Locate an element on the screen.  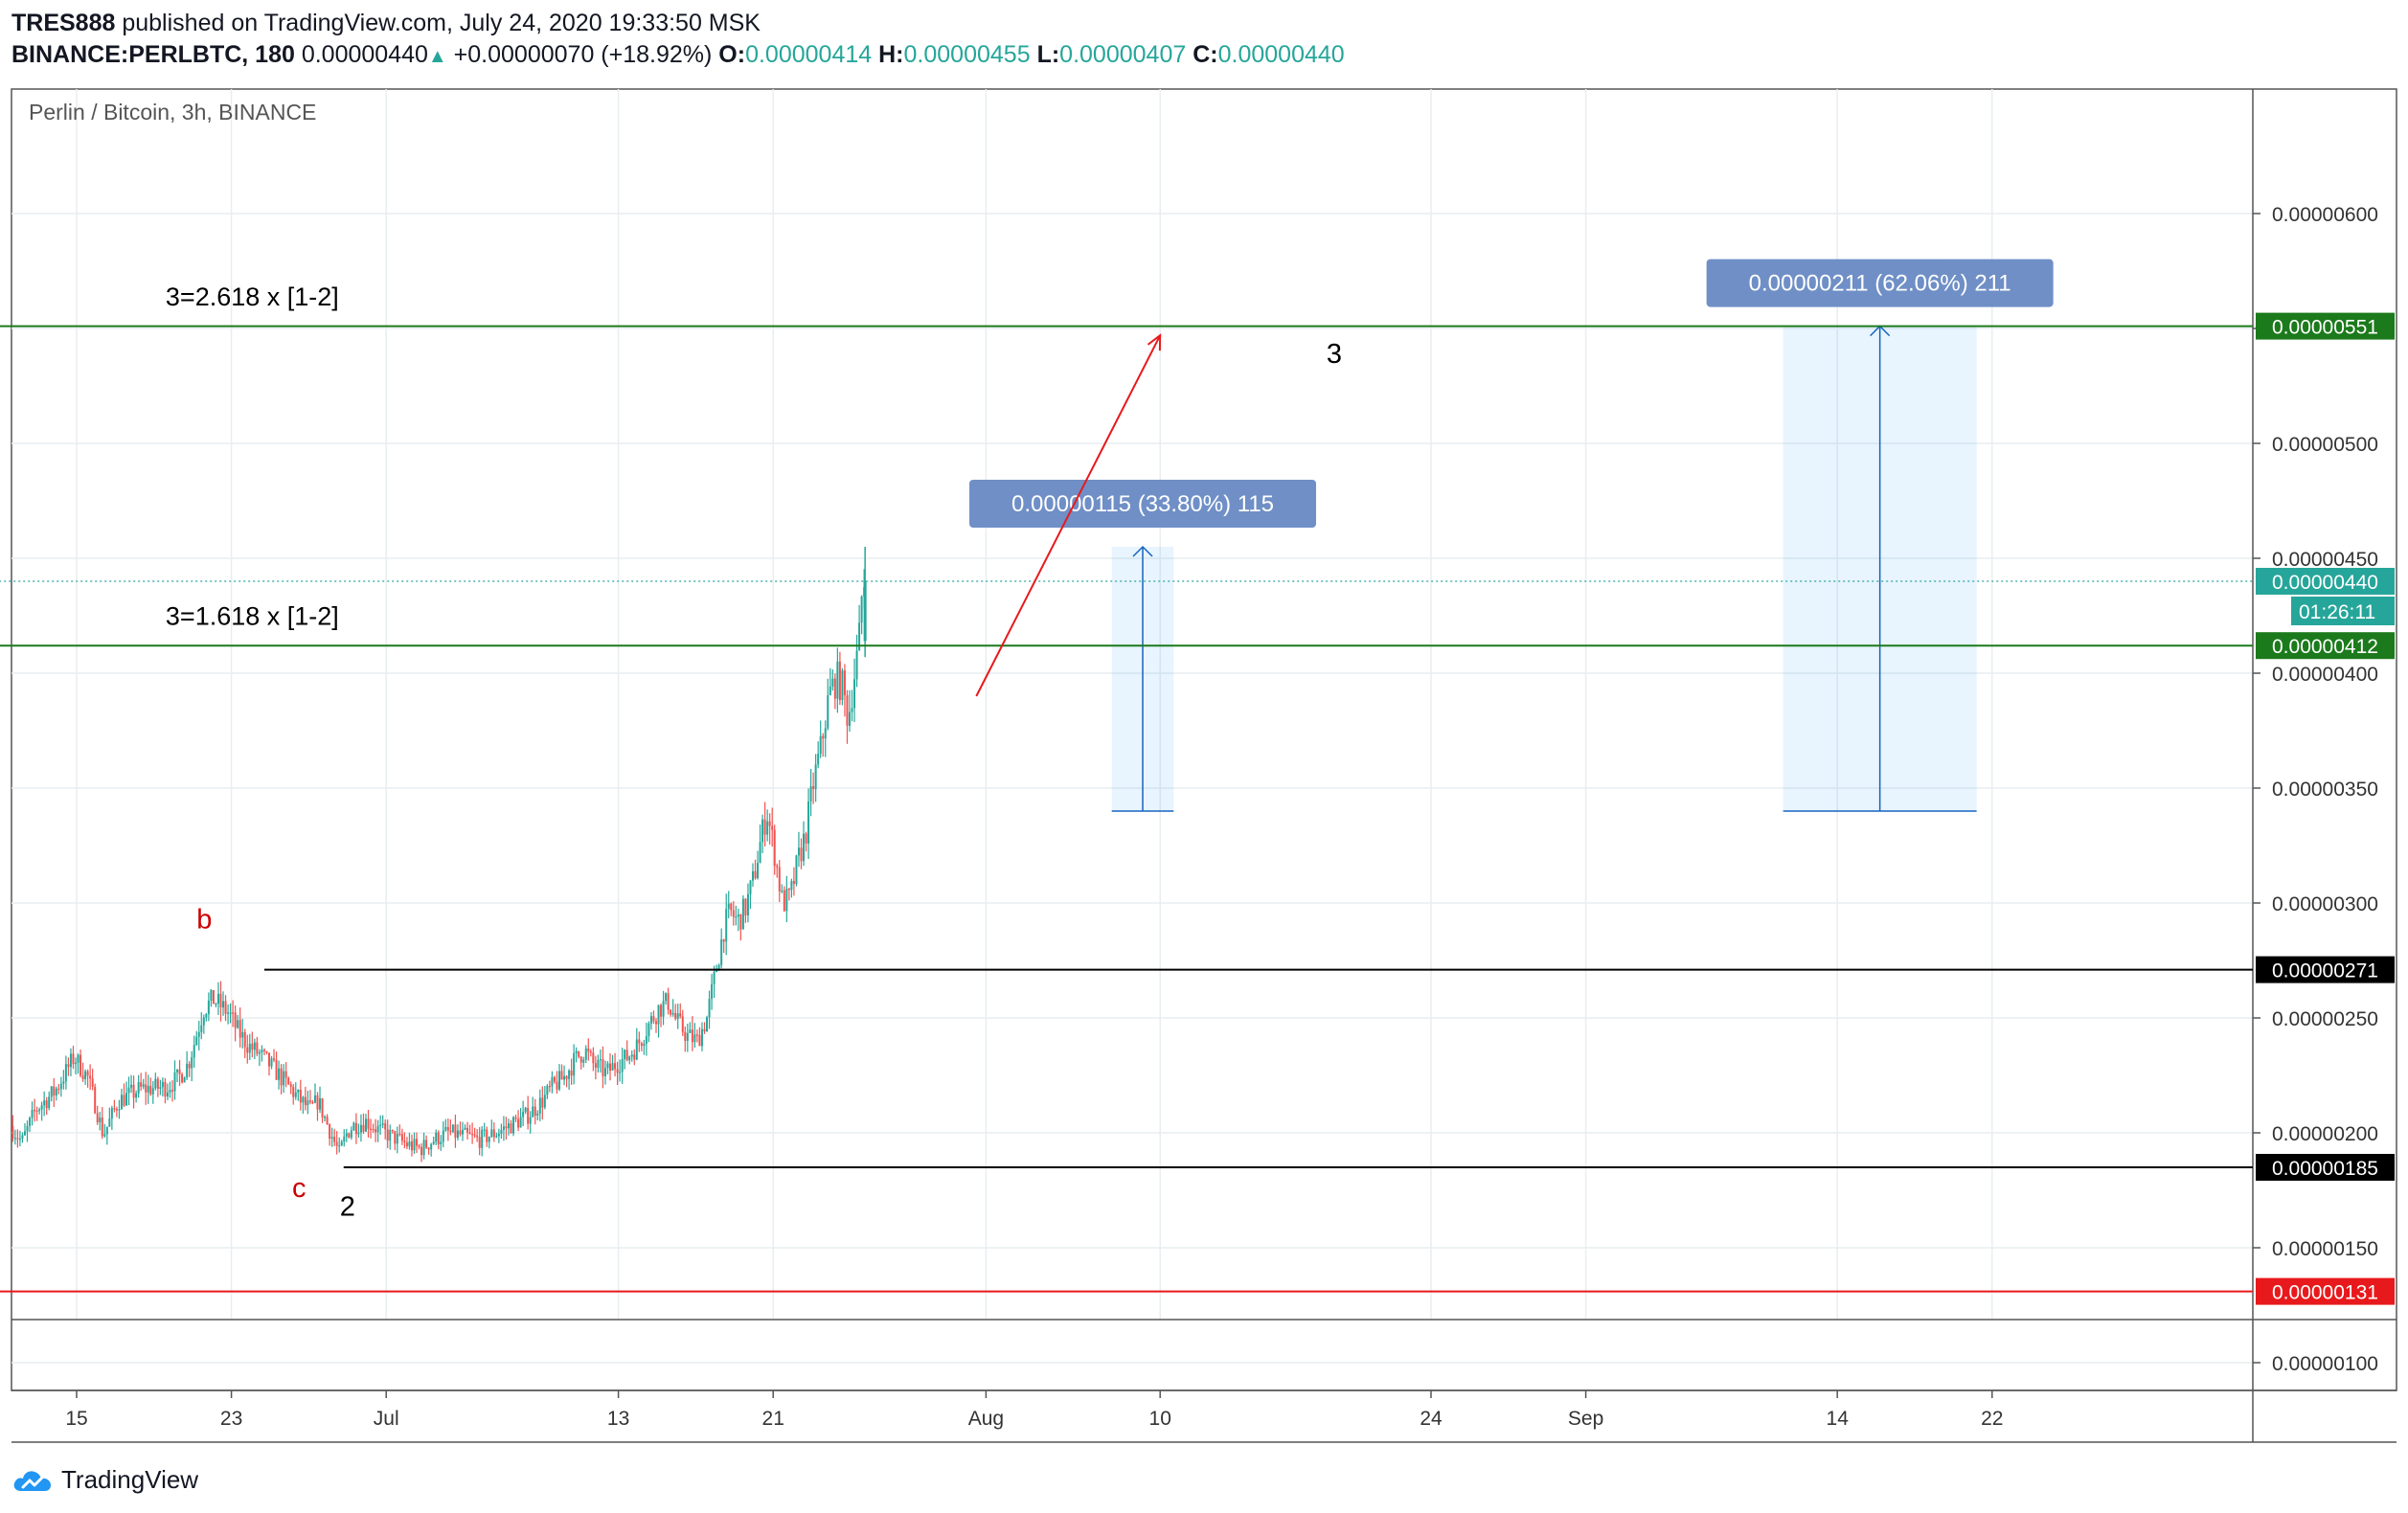
countdown-tag is located at coordinates (2343, 611).